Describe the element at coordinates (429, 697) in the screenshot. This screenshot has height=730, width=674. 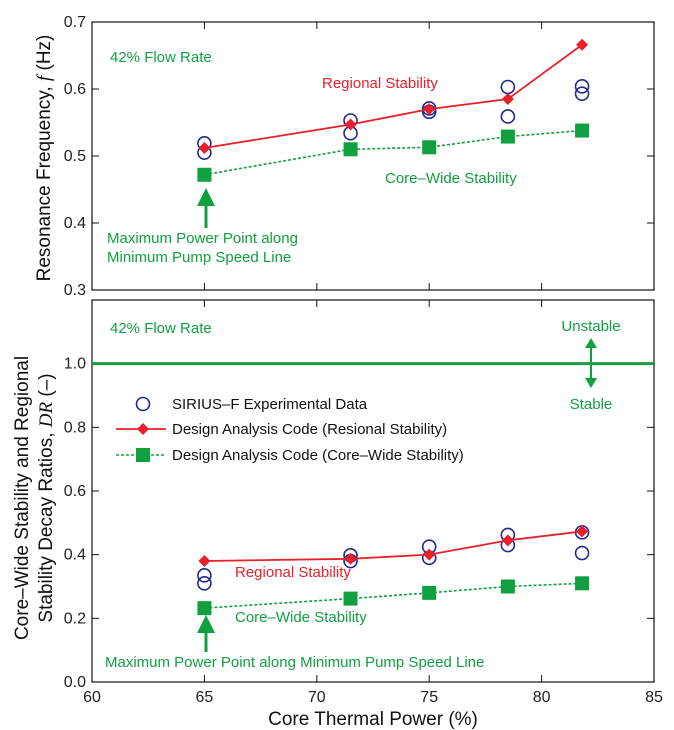
I see `x-tick-label: 75` at that location.